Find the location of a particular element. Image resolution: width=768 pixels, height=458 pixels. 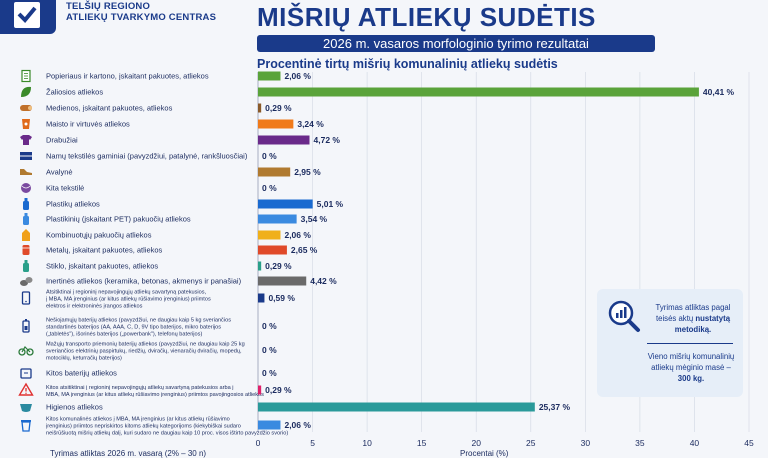

data-label: 4,72 % is located at coordinates (327, 140).